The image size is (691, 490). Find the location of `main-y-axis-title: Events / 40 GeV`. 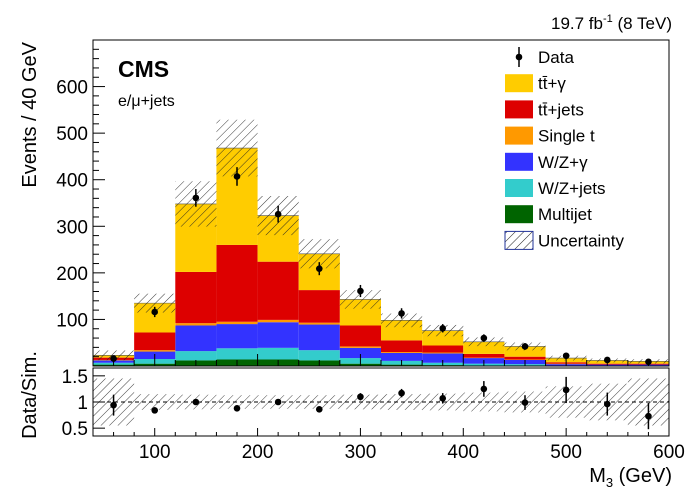

main-y-axis-title: Events / 40 GeV is located at coordinates (30, 114).